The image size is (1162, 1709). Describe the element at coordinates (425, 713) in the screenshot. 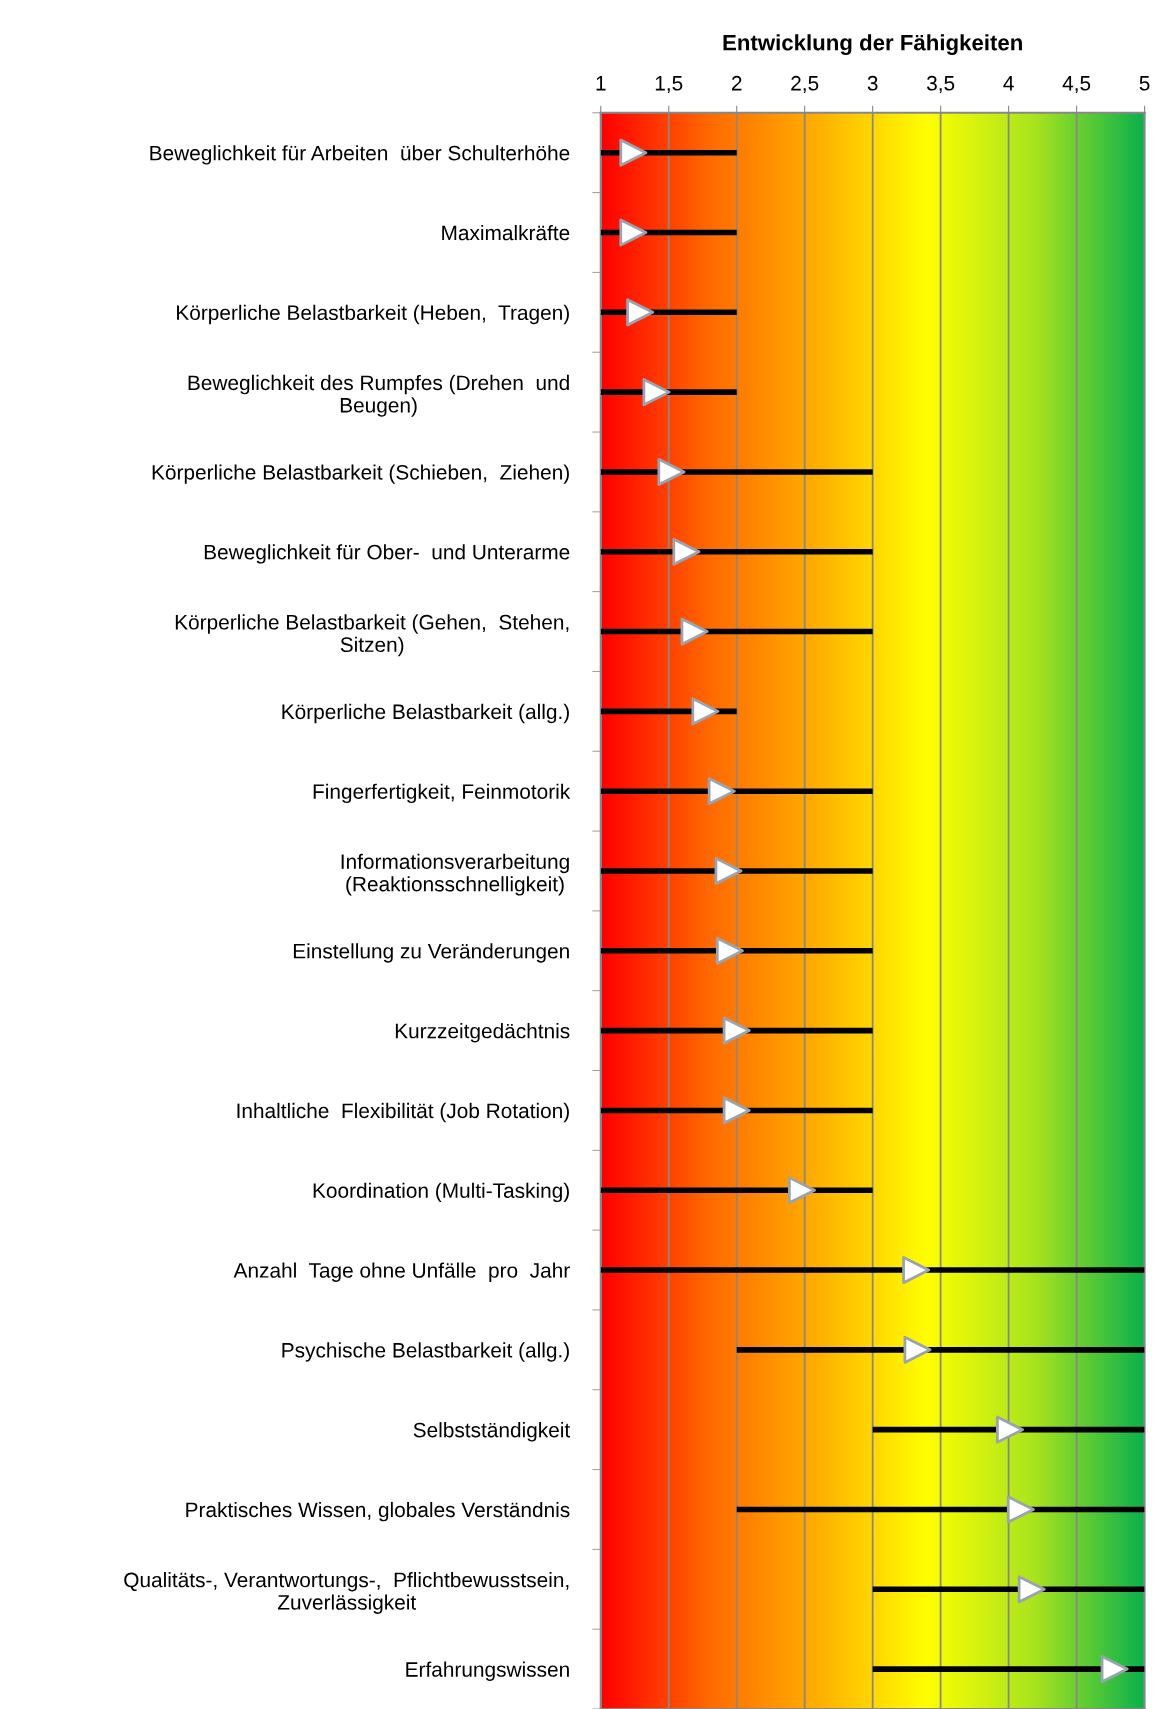

I see `y-tick-label: Körperliche Belastbarkeit (allg.)` at that location.